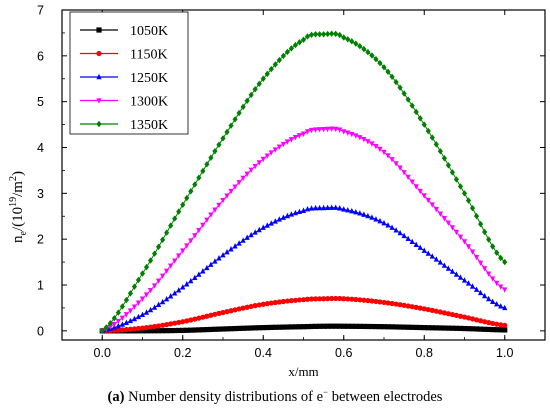 This screenshot has width=550, height=413. I want to click on legend-item-1150K: 1150K, so click(124, 55).